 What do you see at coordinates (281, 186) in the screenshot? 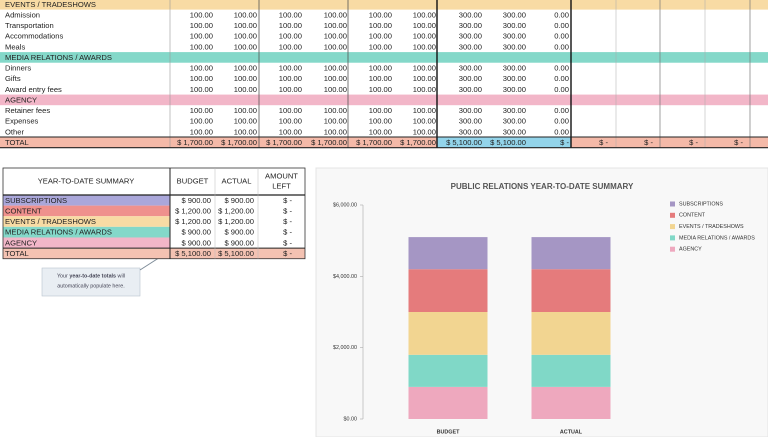
I see `summary-header: LEFT` at bounding box center [281, 186].